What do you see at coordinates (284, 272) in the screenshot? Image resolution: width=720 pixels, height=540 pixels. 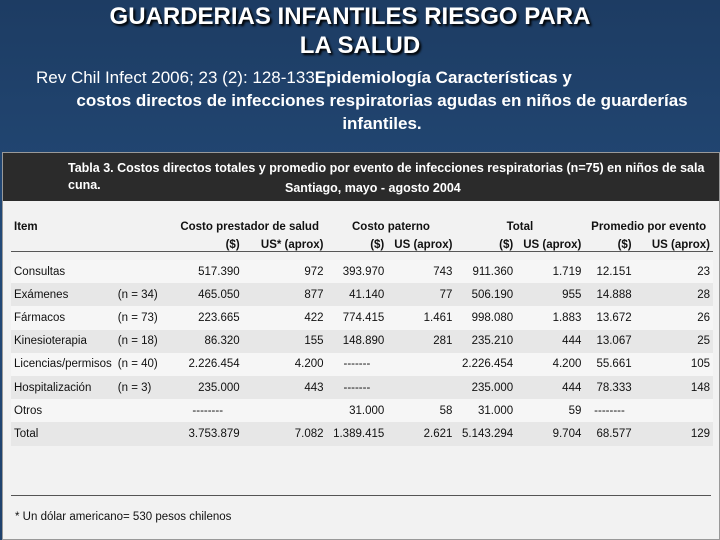 I see `table-cell: 972` at bounding box center [284, 272].